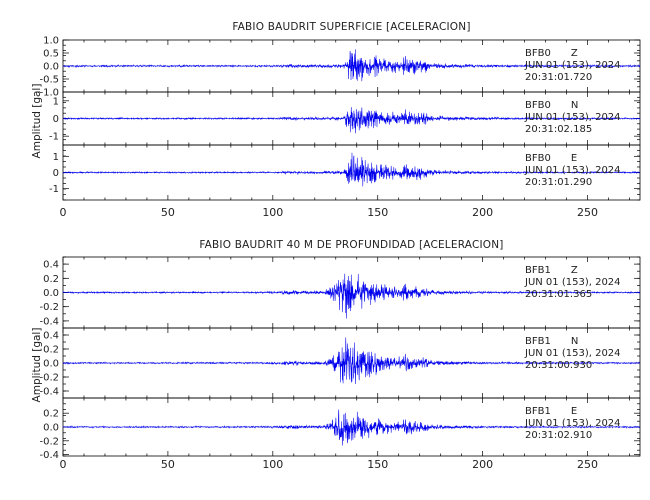  I want to click on station-label: BFB1 Z, so click(551, 270).